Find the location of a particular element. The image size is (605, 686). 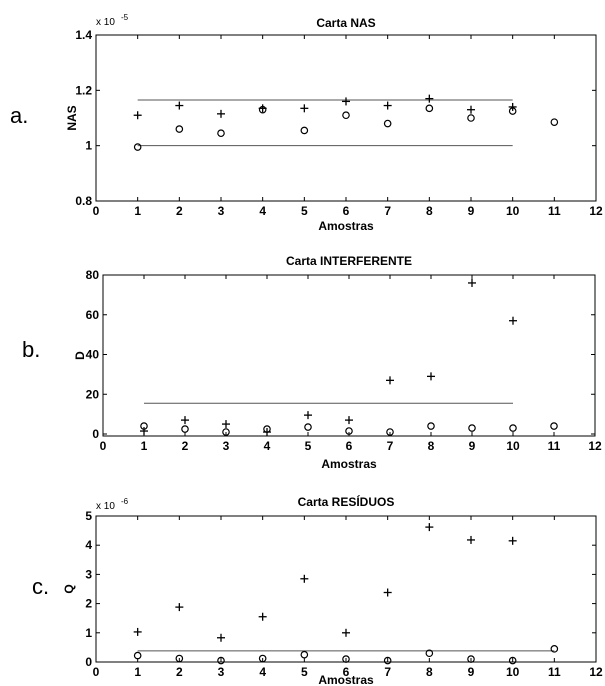

x-tick-label: 1 is located at coordinates (137, 672).